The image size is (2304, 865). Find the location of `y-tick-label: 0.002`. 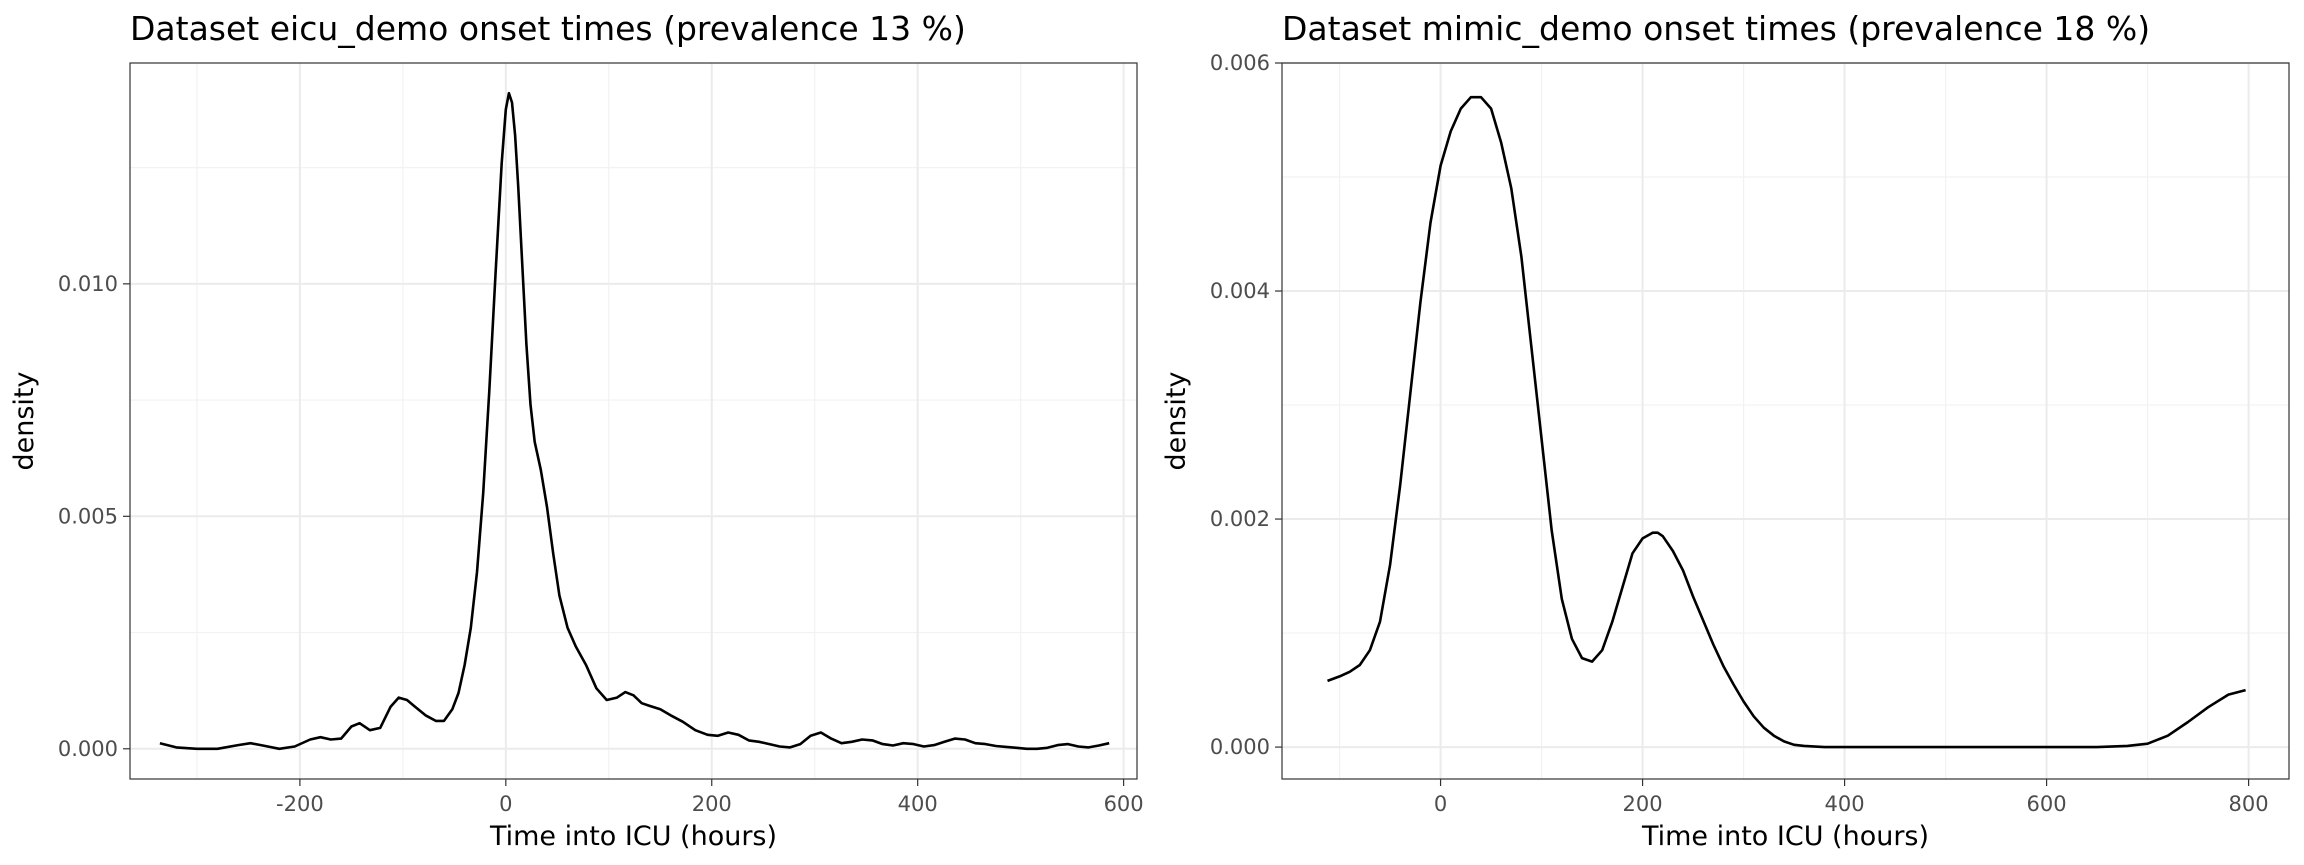

y-tick-label: 0.002 is located at coordinates (1240, 519).